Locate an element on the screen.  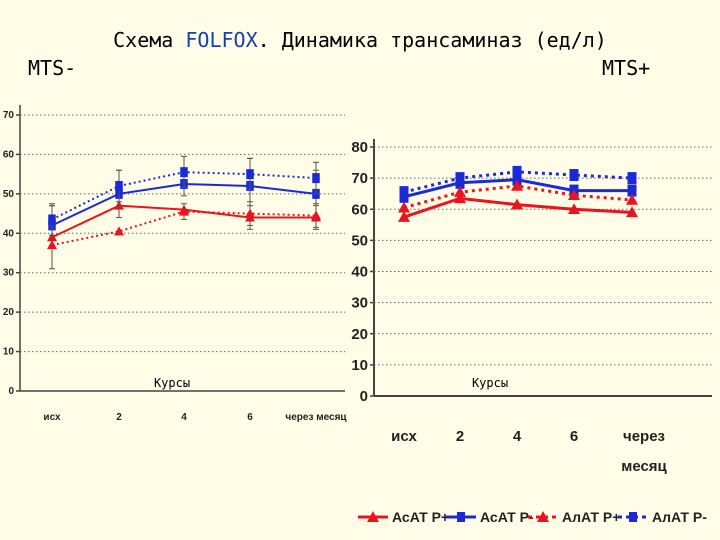
series-line is located at coordinates (518, 182).